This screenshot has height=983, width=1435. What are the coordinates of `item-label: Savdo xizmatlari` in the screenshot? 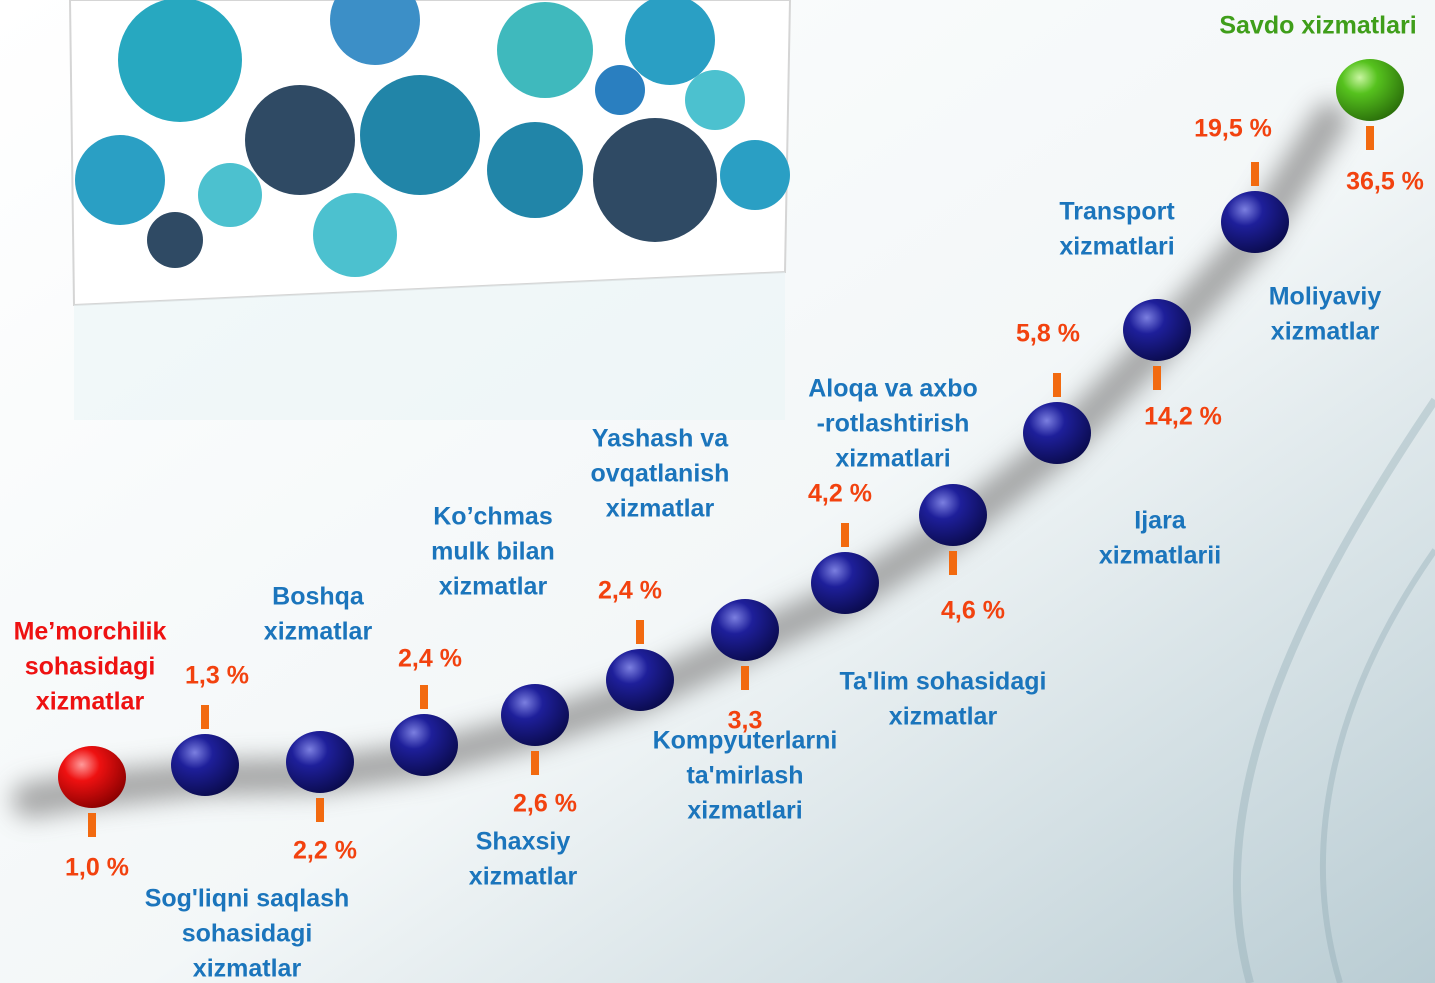 It's located at (1317, 26).